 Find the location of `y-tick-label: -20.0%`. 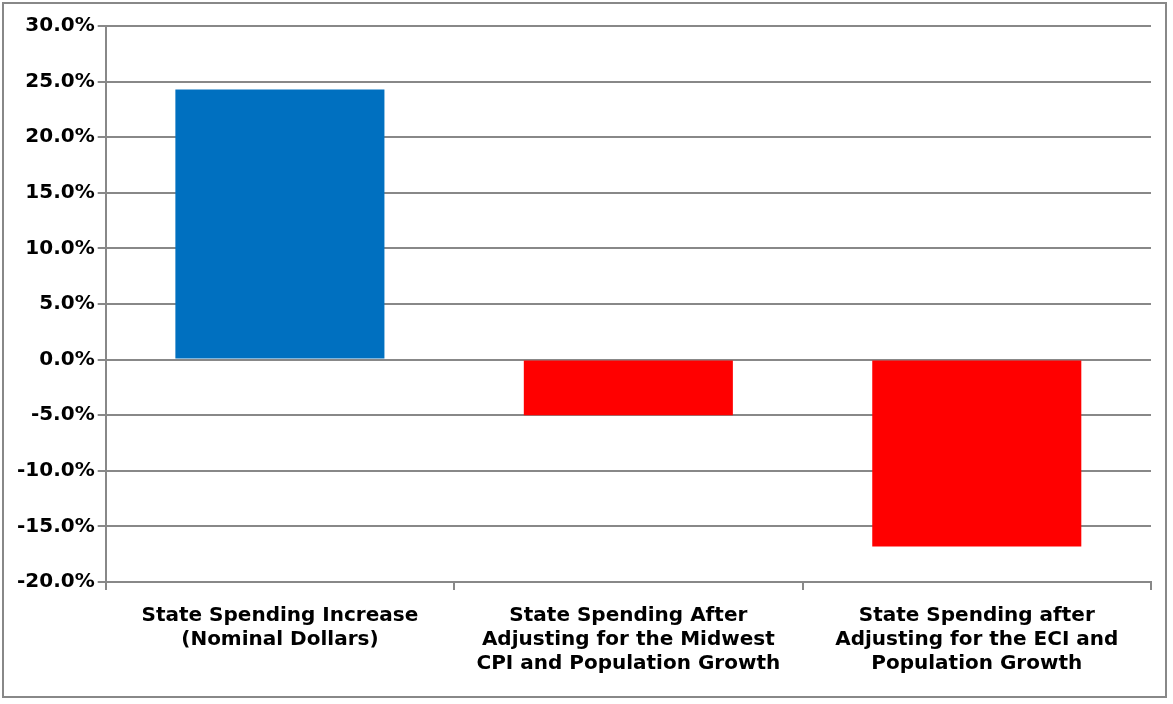

y-tick-label: -20.0% is located at coordinates (56, 580).